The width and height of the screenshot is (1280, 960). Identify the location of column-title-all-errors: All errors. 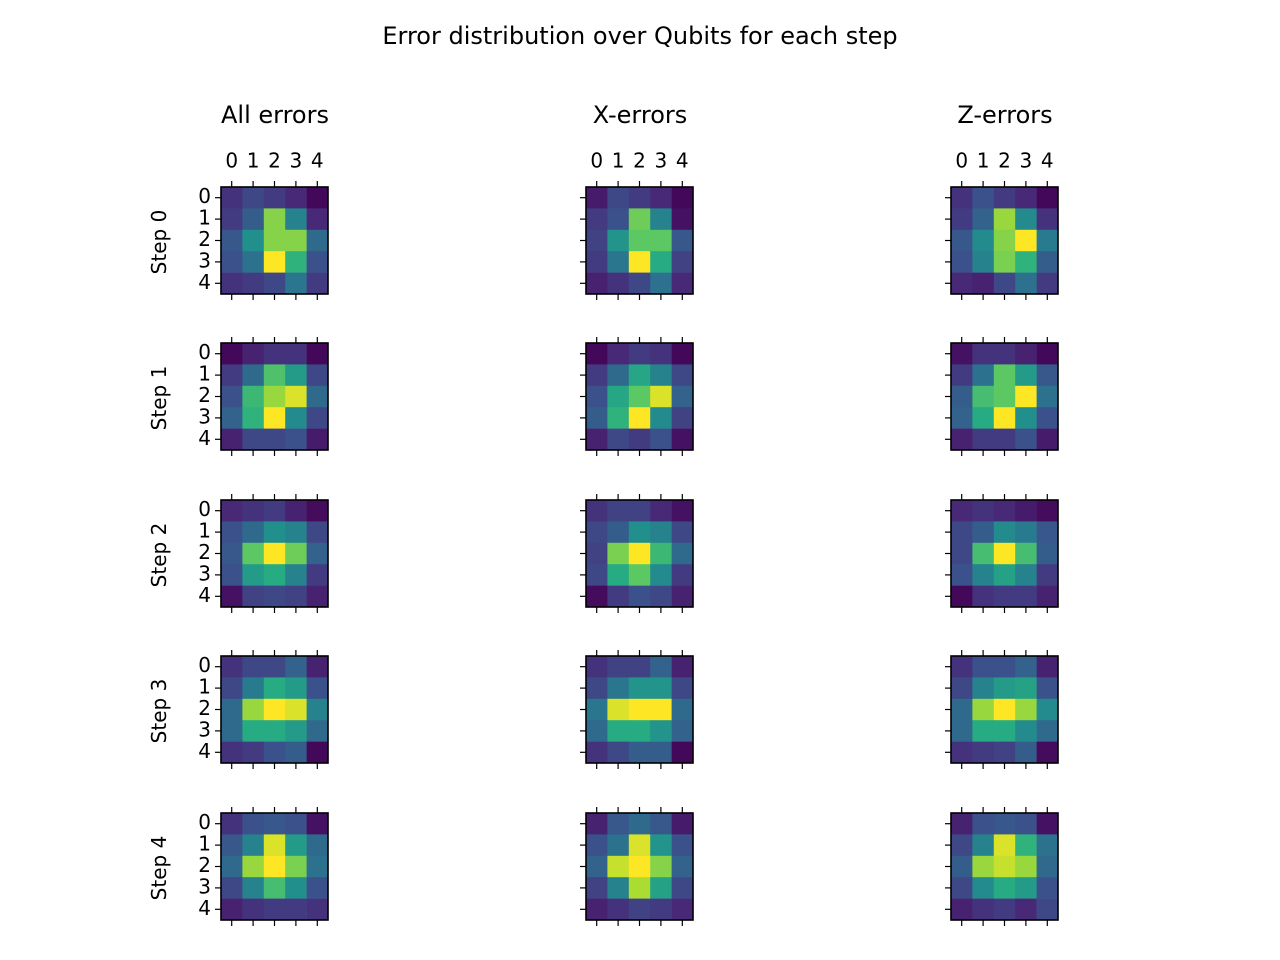
(275, 115).